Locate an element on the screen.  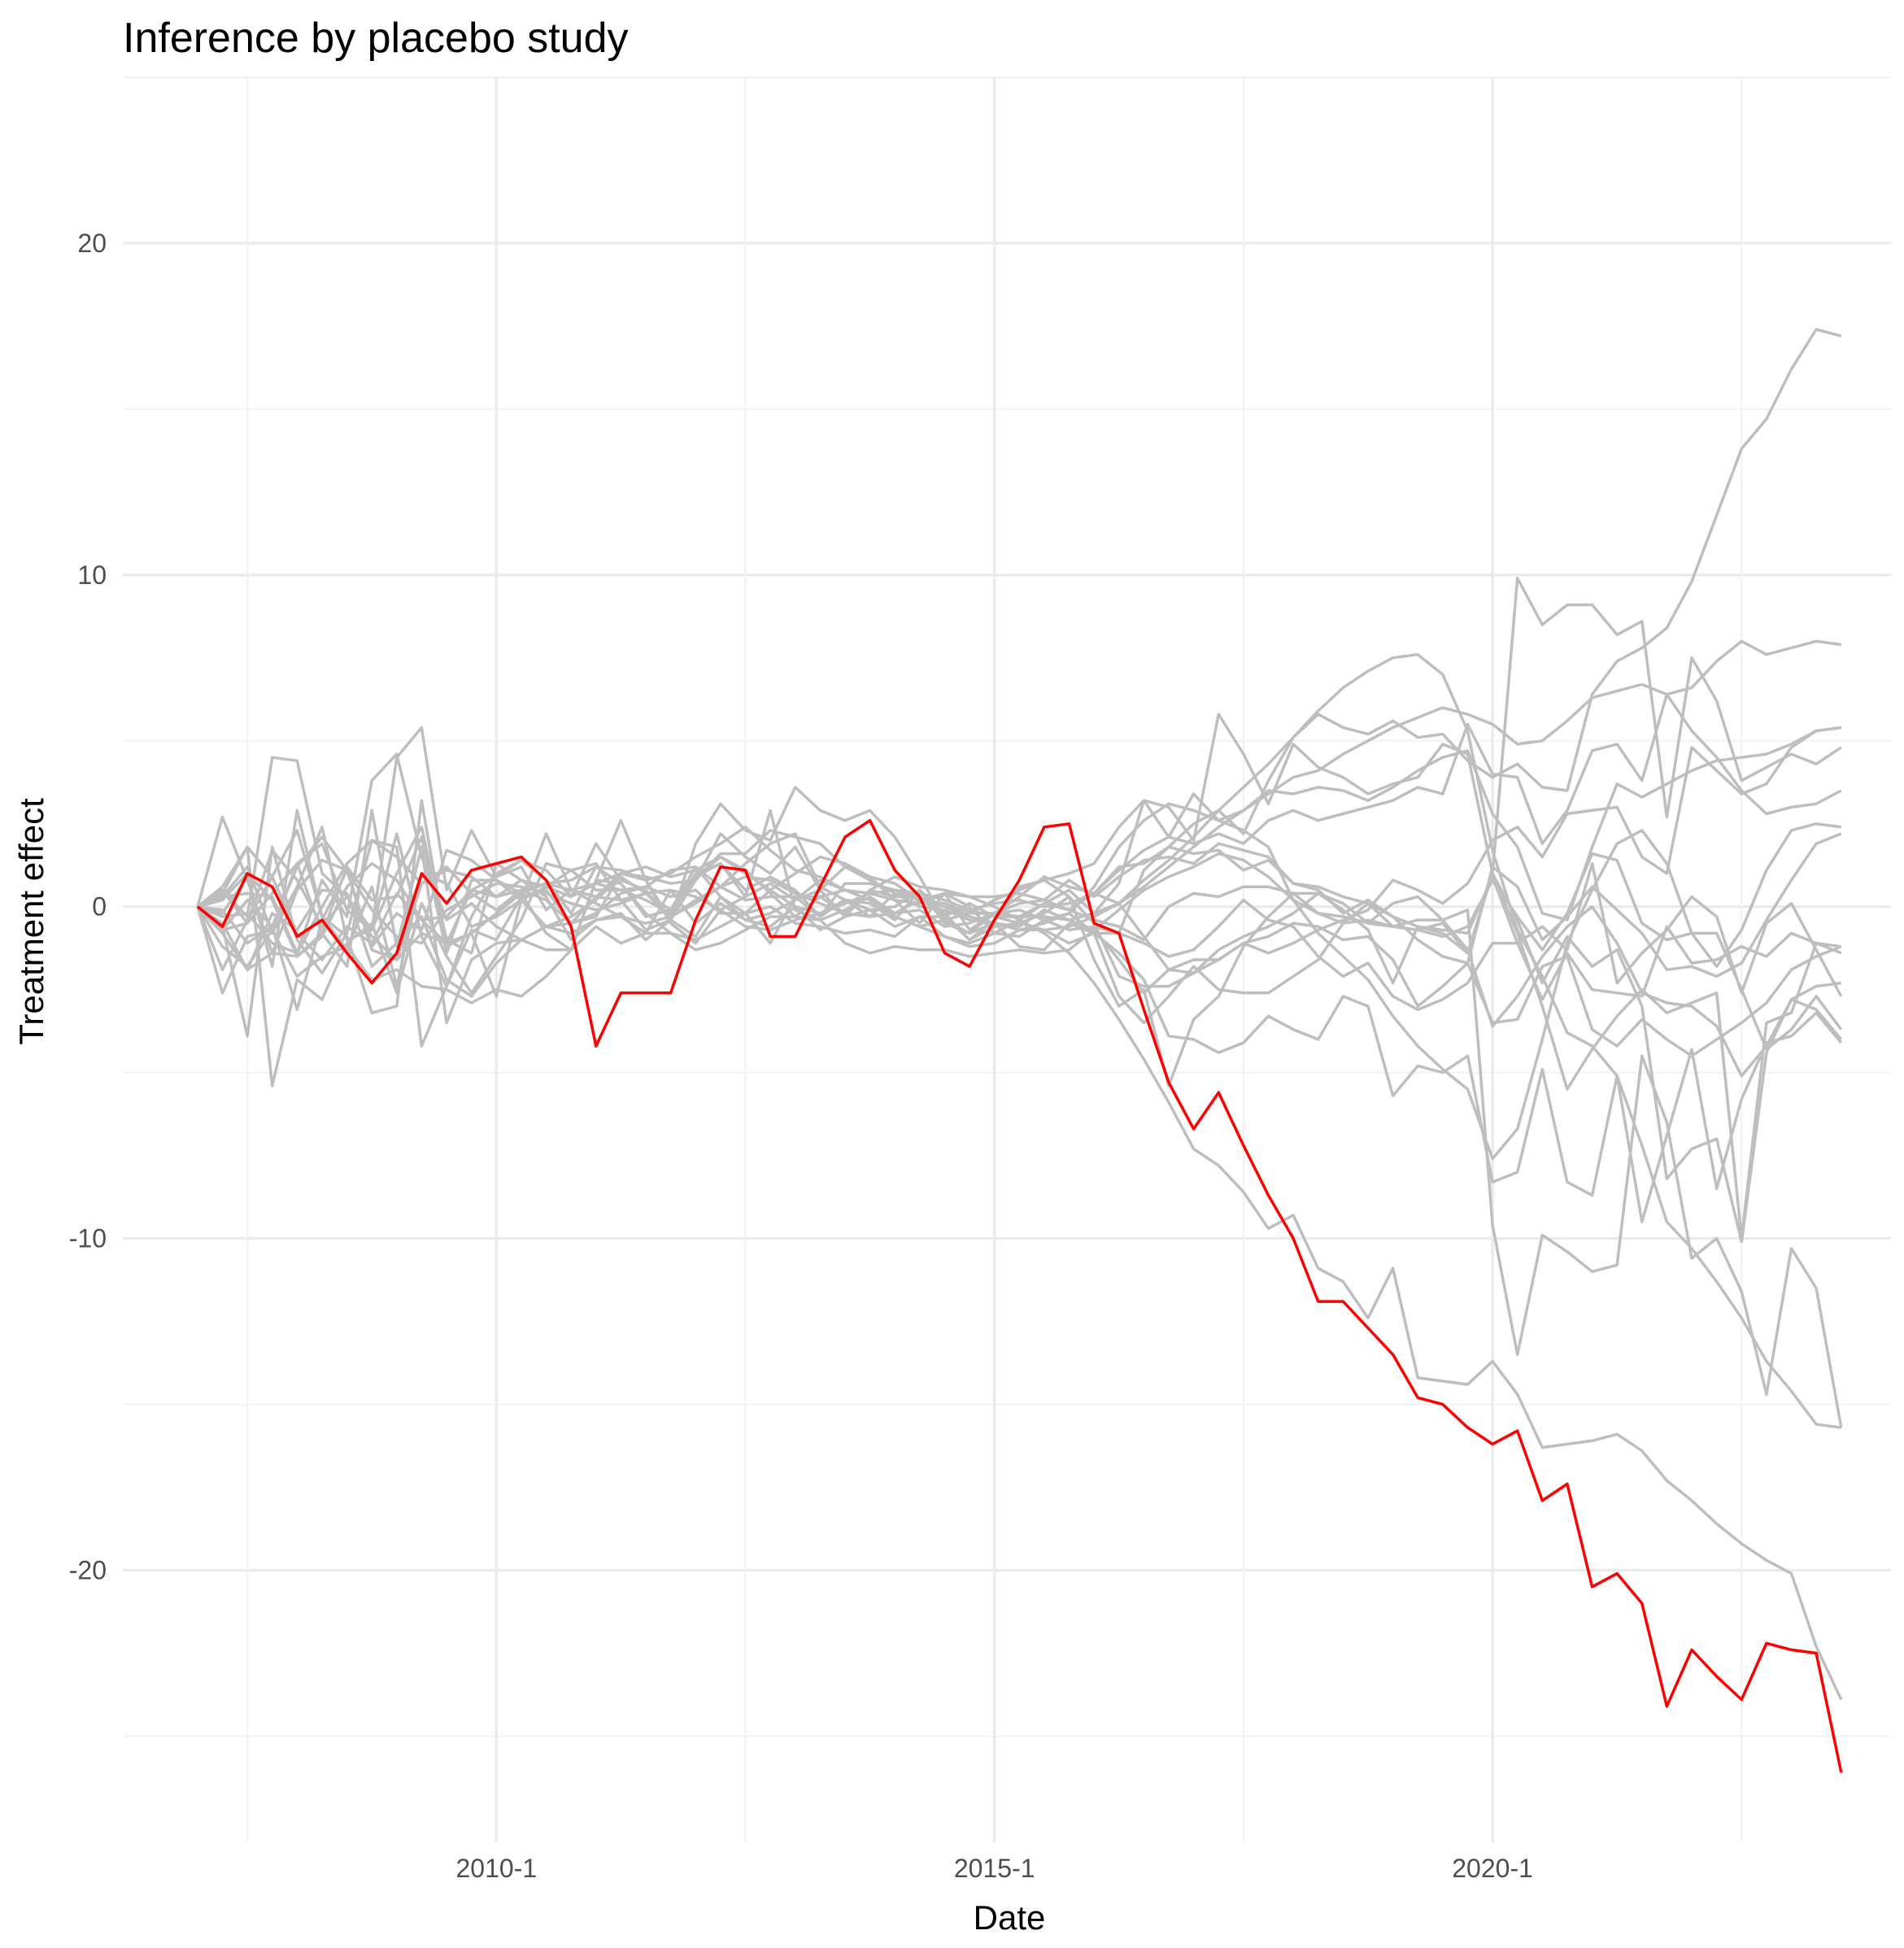
y-tick-label: -20 is located at coordinates (88, 1570).